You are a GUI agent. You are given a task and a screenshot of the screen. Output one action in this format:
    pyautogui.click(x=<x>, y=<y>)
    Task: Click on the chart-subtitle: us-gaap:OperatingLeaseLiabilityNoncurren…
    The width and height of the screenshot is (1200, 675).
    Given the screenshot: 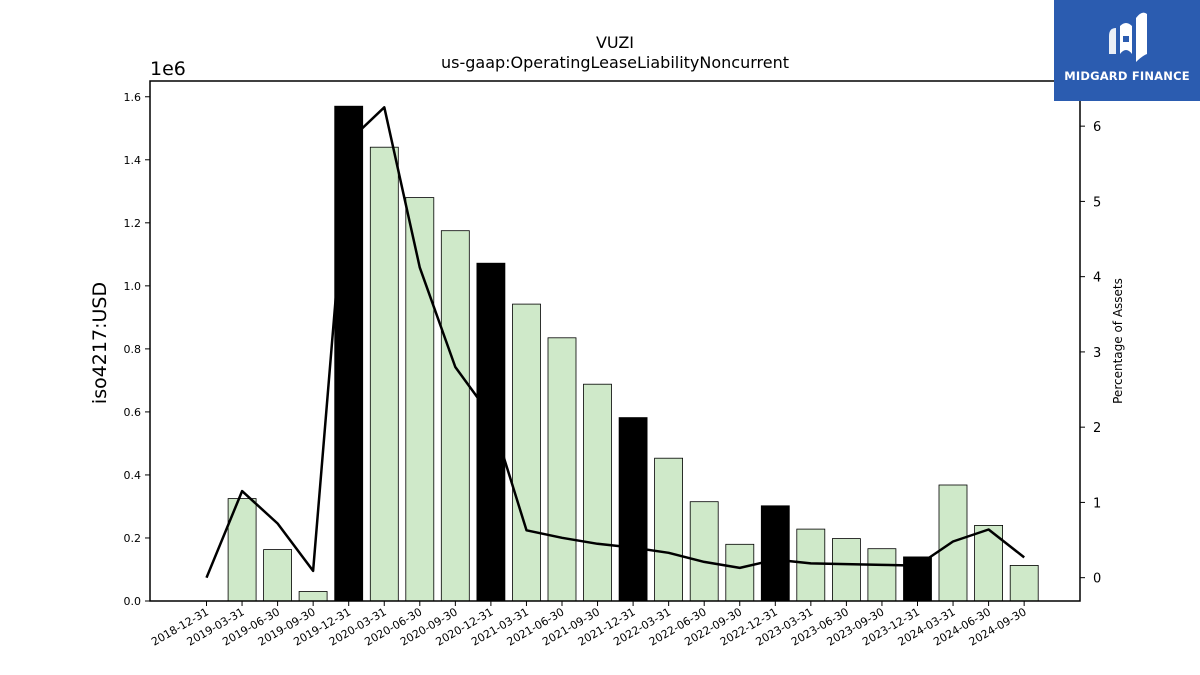 What is the action you would take?
    pyautogui.click(x=615, y=62)
    